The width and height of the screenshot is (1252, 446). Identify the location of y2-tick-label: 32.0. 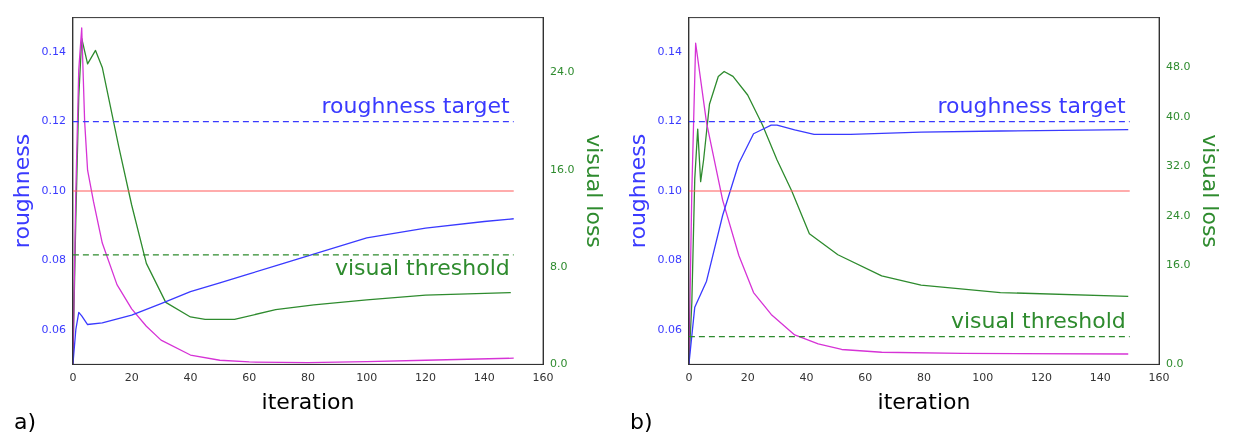
(1178, 166).